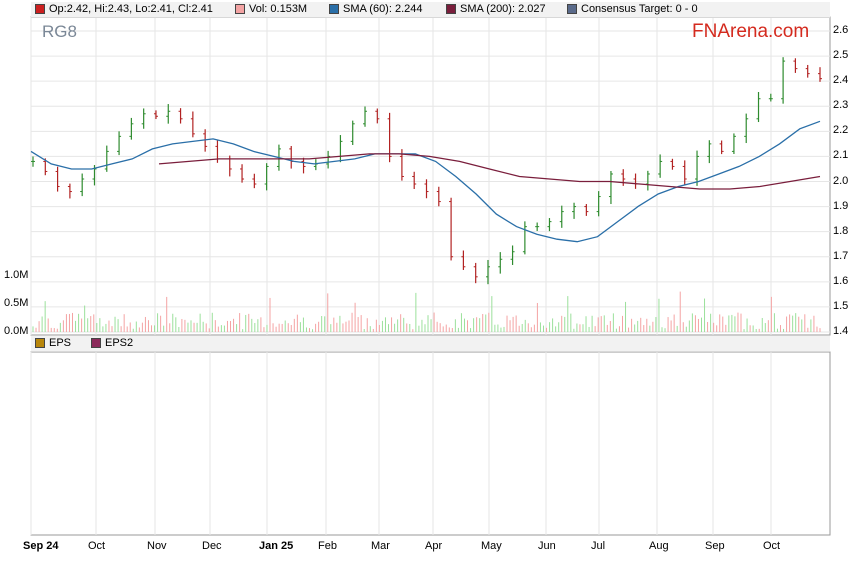 The height and width of the screenshot is (571, 859). I want to click on price-tick-label: 1.4, so click(841, 331).